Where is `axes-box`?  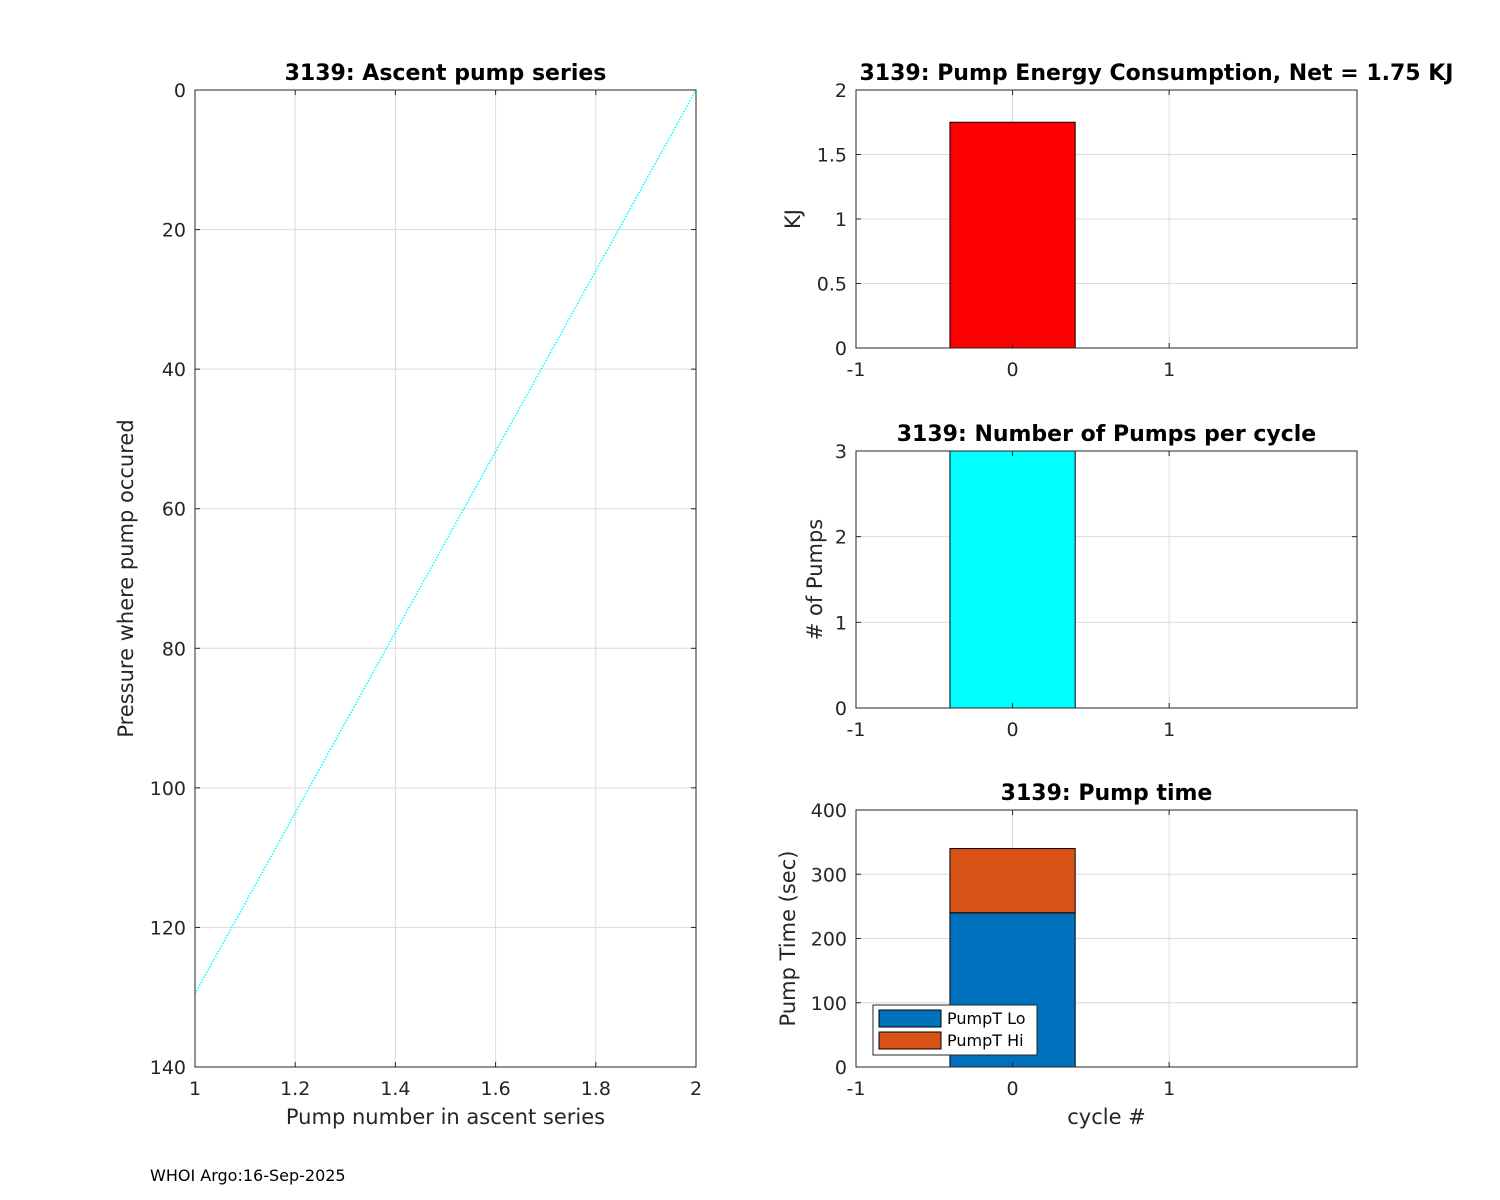
axes-box is located at coordinates (1106, 579).